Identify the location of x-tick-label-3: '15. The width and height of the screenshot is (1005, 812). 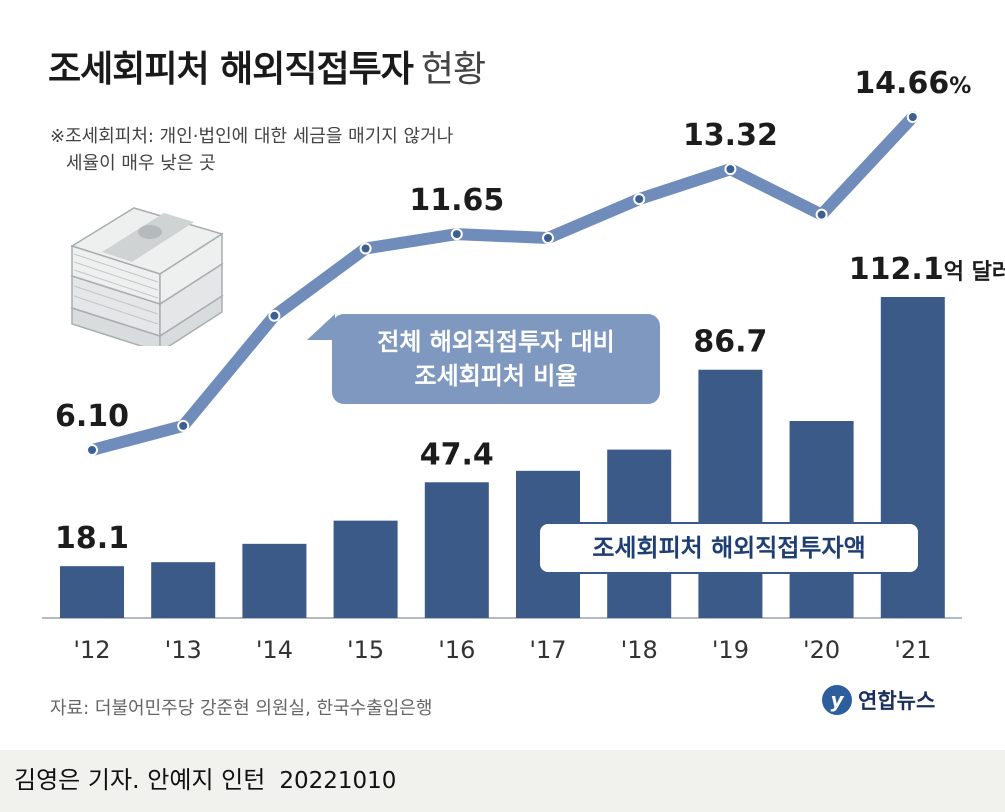
(365, 650).